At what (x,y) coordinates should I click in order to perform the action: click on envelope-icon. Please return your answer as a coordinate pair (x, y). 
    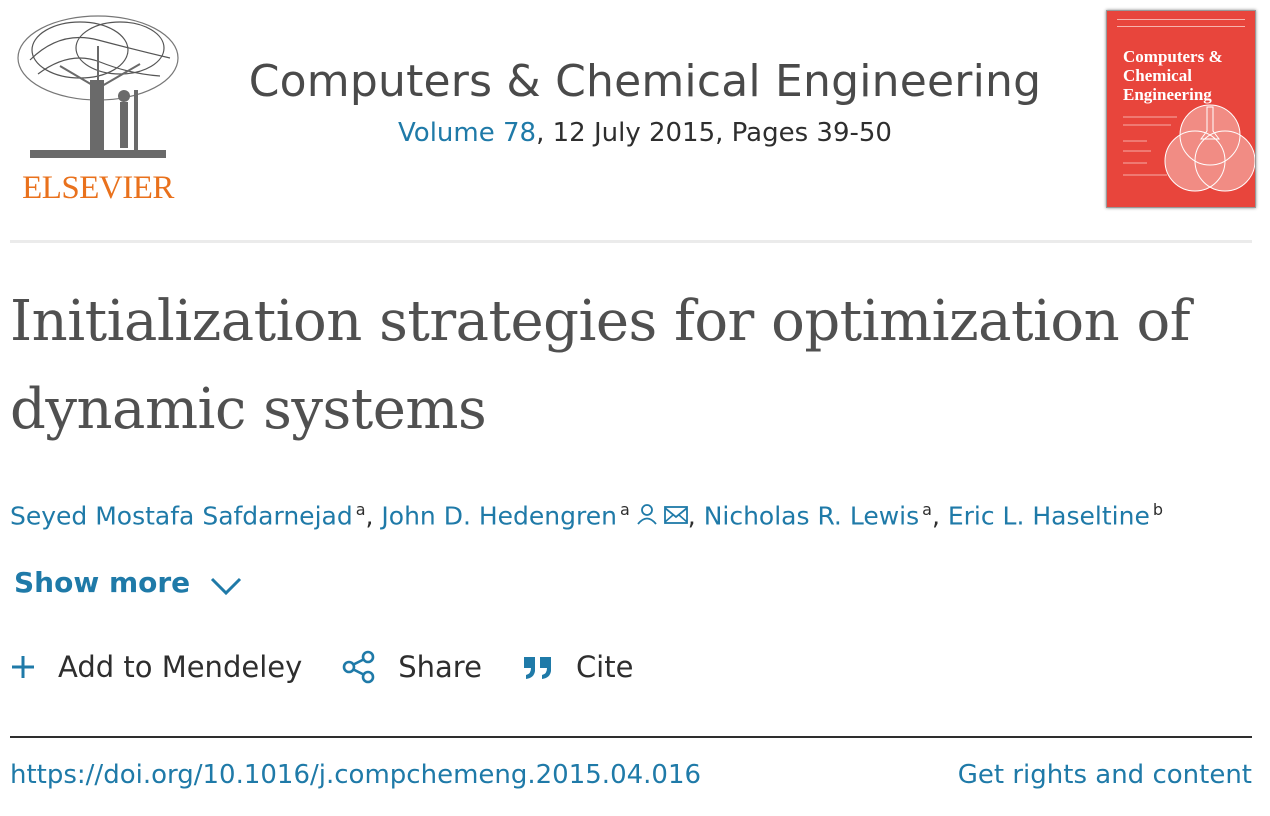
    Looking at the image, I should click on (675, 517).